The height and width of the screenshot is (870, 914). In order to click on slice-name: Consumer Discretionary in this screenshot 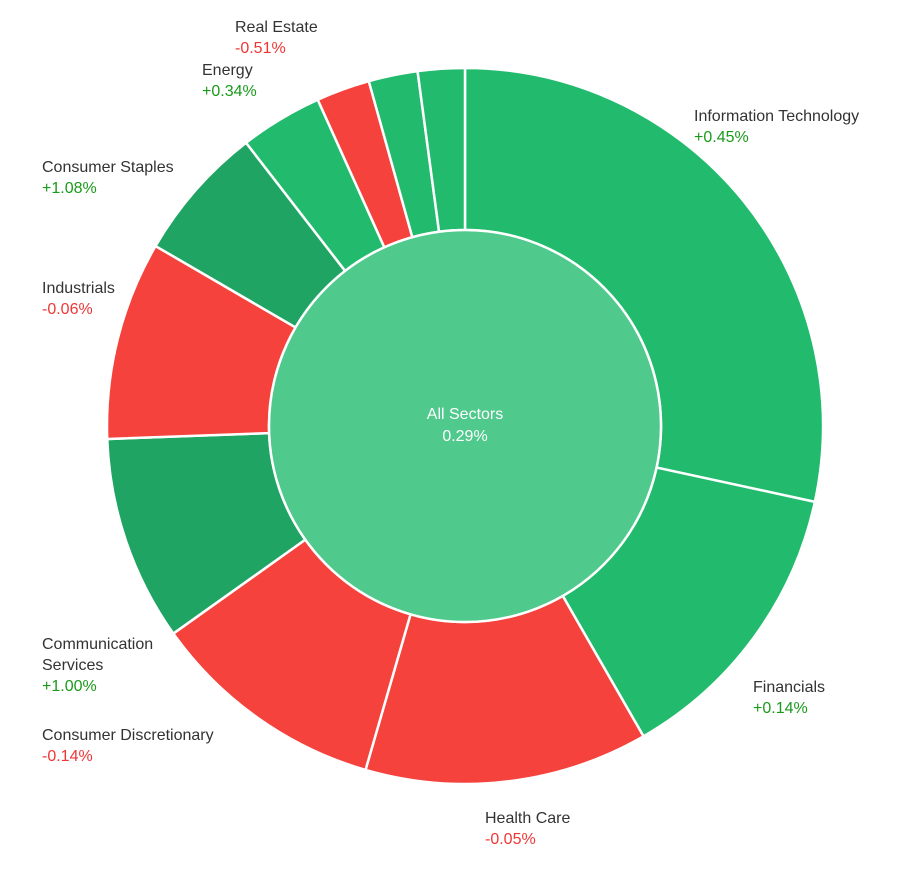, I will do `click(128, 735)`.